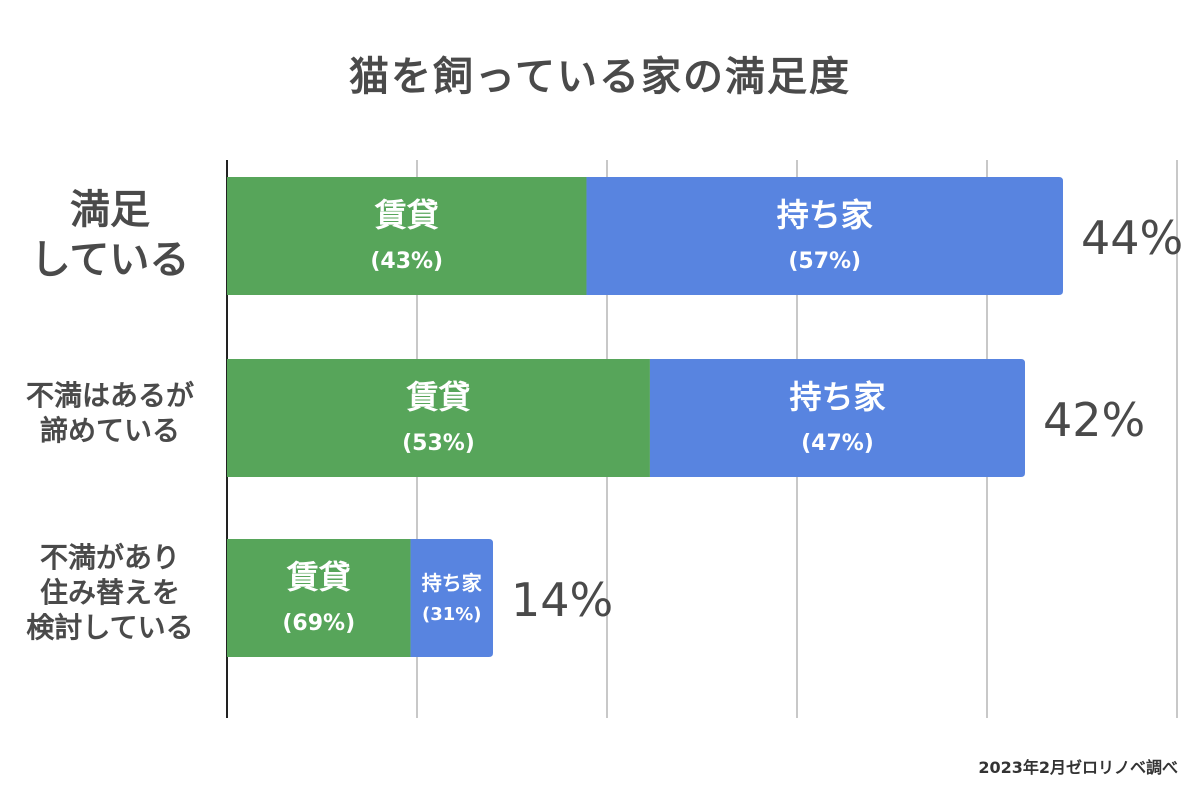 This screenshot has width=1200, height=800. Describe the element at coordinates (438, 443) in the screenshot. I see `segment-share-label: (53%)` at that location.